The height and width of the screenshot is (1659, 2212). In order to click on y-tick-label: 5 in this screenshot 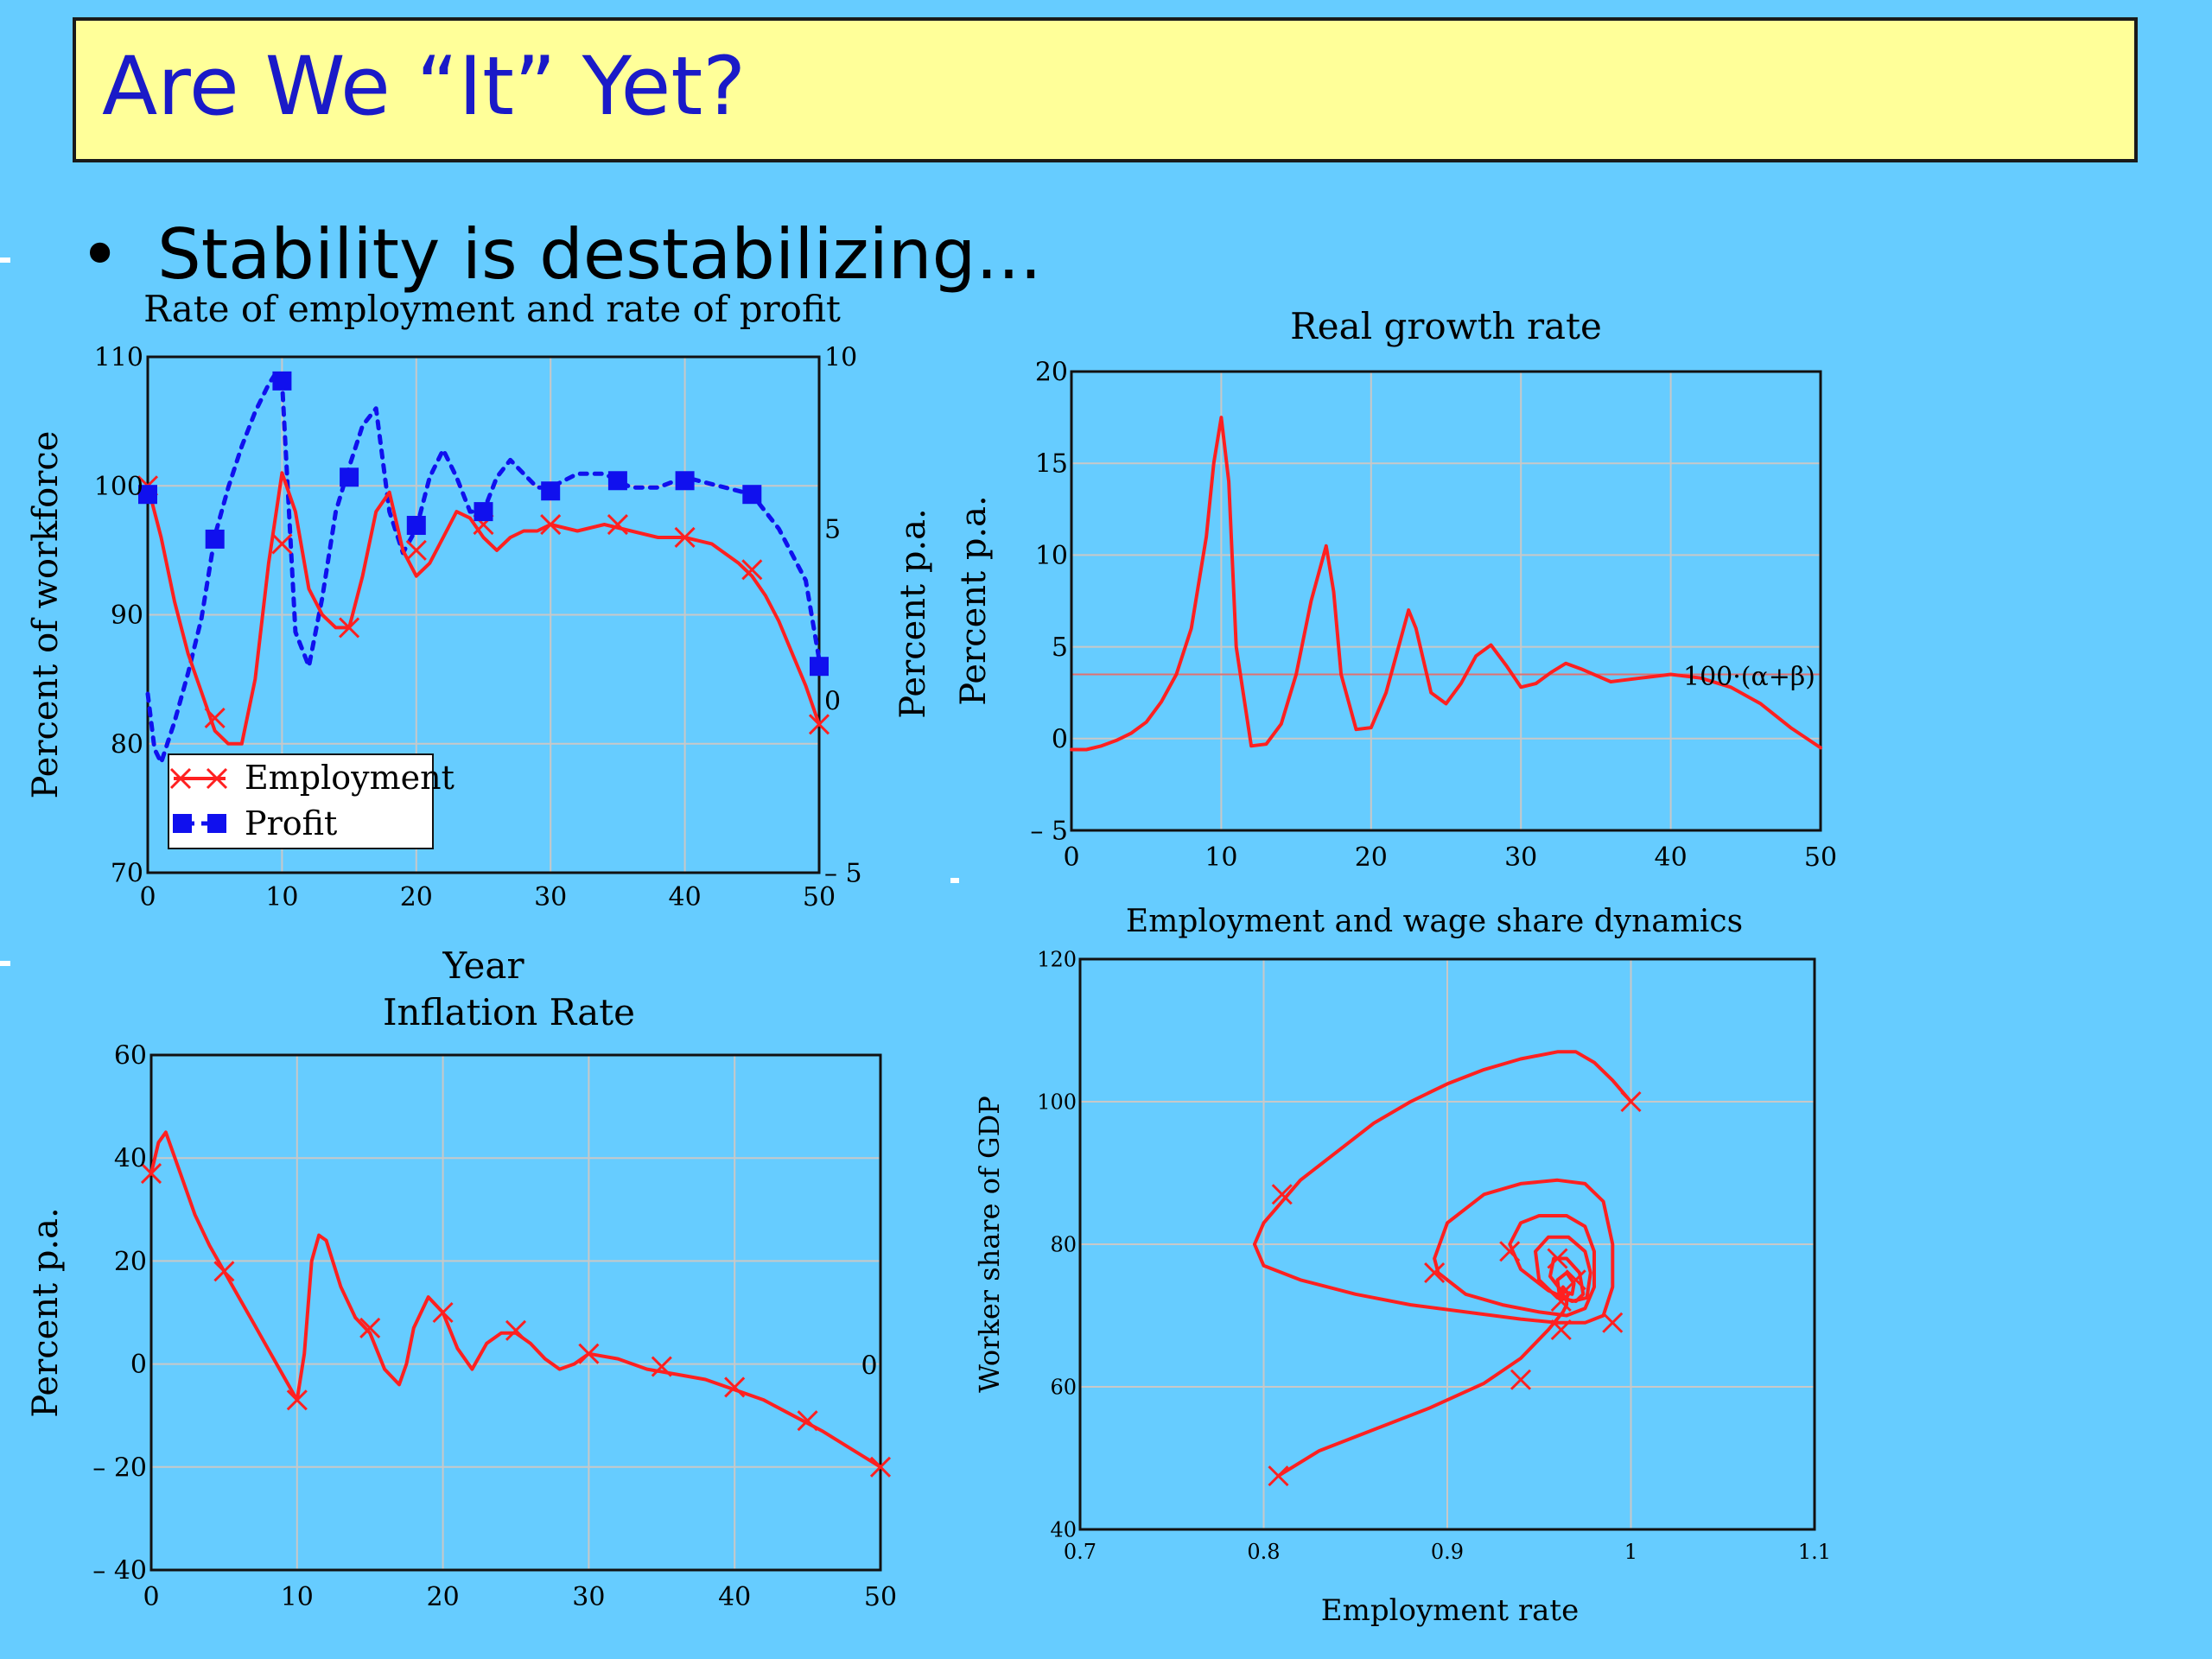, I will do `click(1060, 647)`.